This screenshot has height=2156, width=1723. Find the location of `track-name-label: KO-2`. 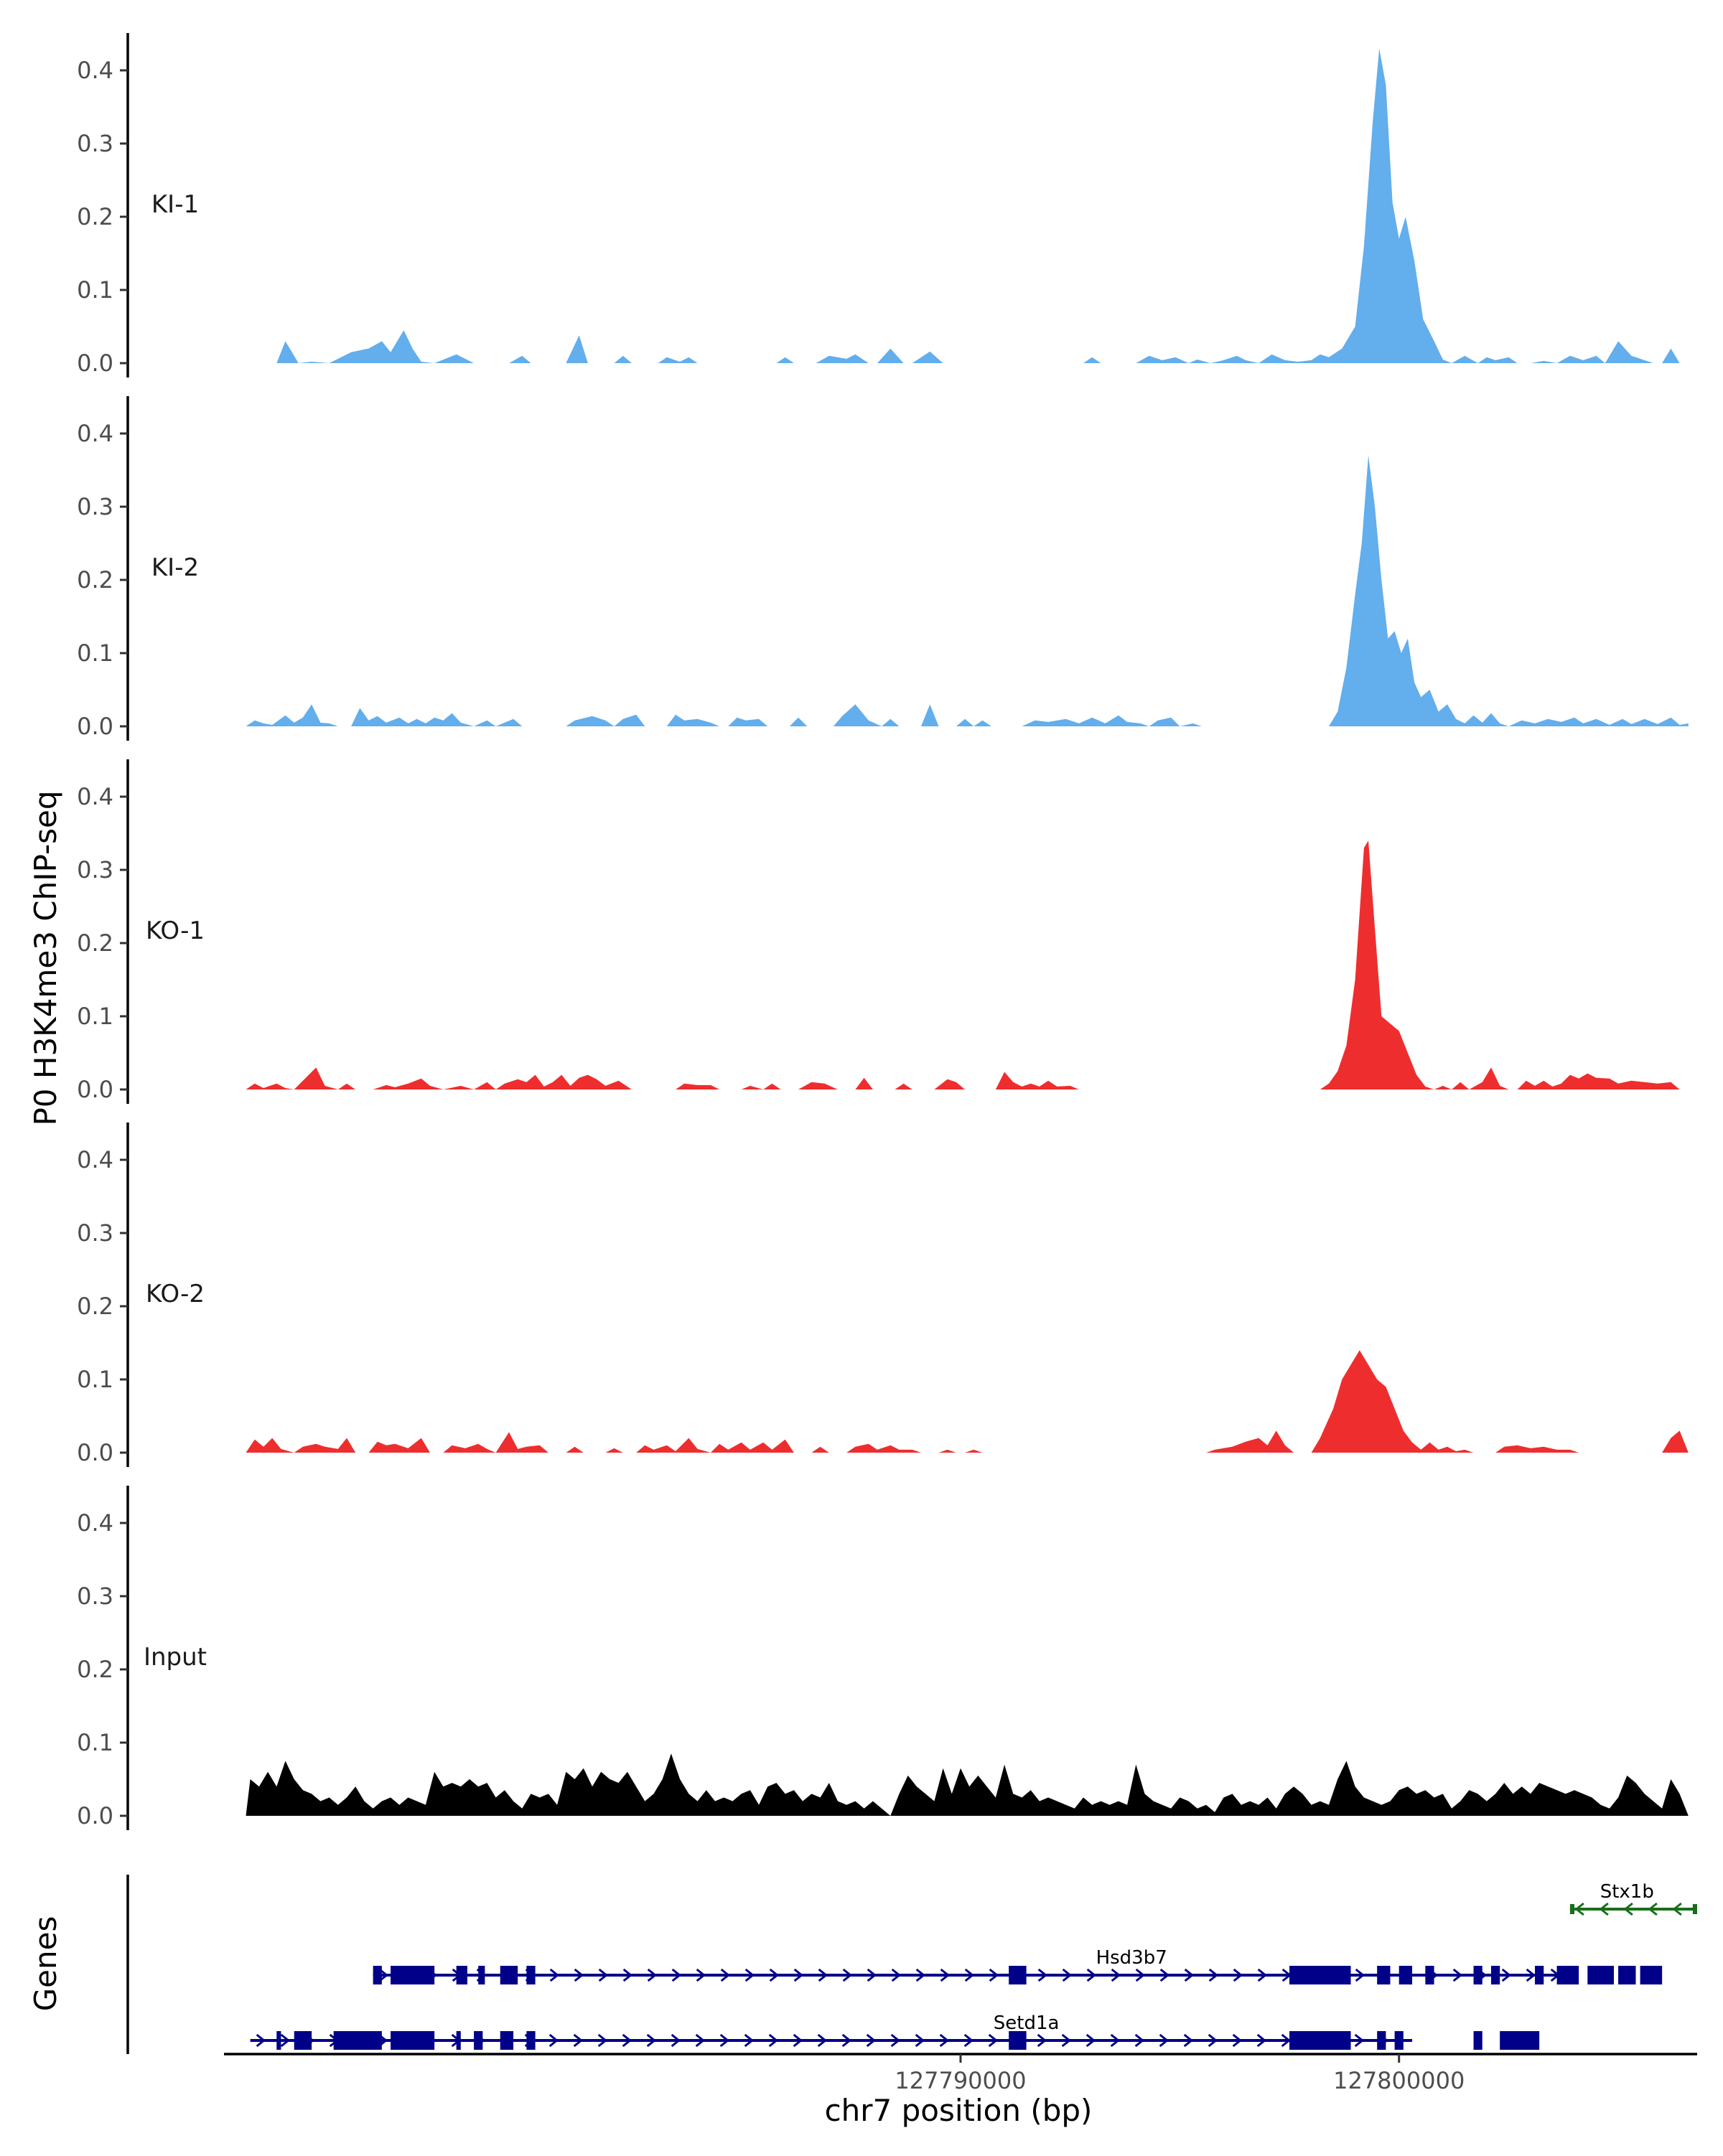

track-name-label: KO-2 is located at coordinates (175, 1294).